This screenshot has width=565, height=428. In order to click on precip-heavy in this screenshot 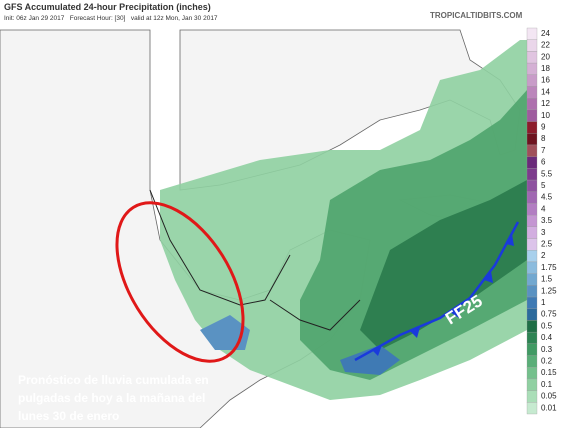, I will do `click(443, 265)`.